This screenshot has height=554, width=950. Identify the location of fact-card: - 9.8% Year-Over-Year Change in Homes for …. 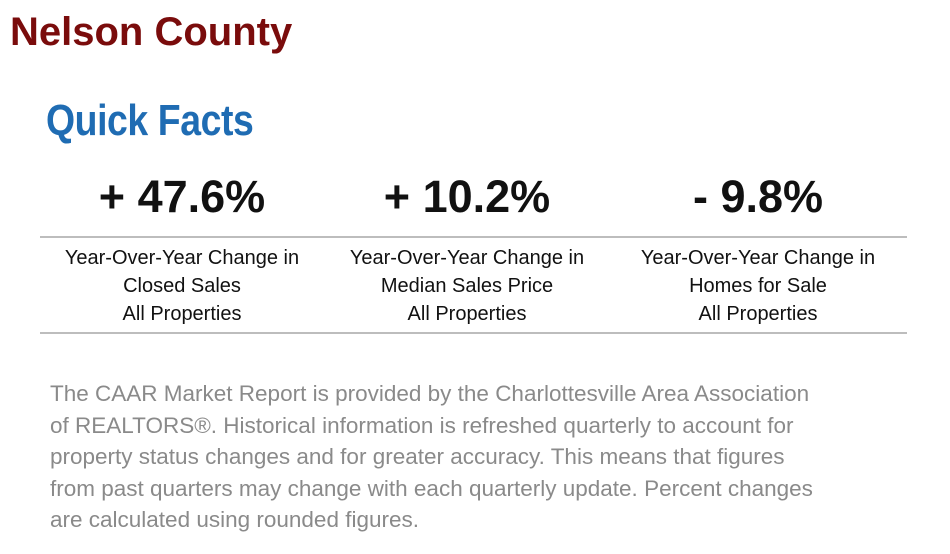
(758, 248).